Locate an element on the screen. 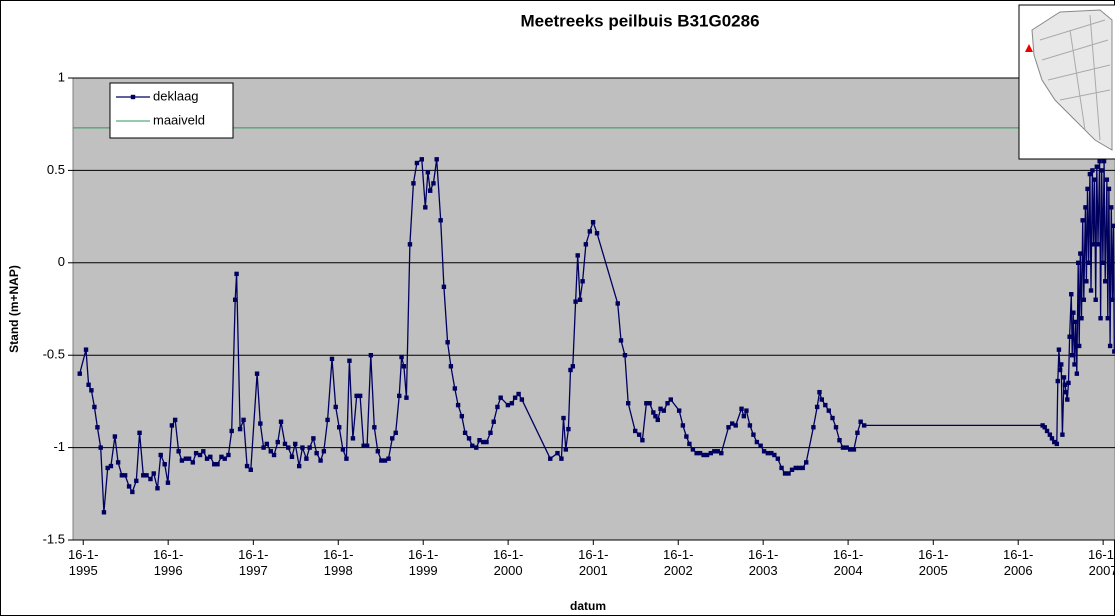  x-tick-label: 16-1-2007 is located at coordinates (1101, 562).